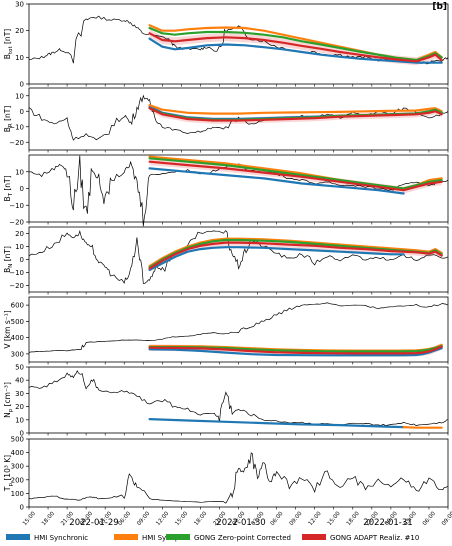  What do you see at coordinates (16, 143) in the screenshot?
I see `ytick-label-br-0: −20` at bounding box center [16, 143].